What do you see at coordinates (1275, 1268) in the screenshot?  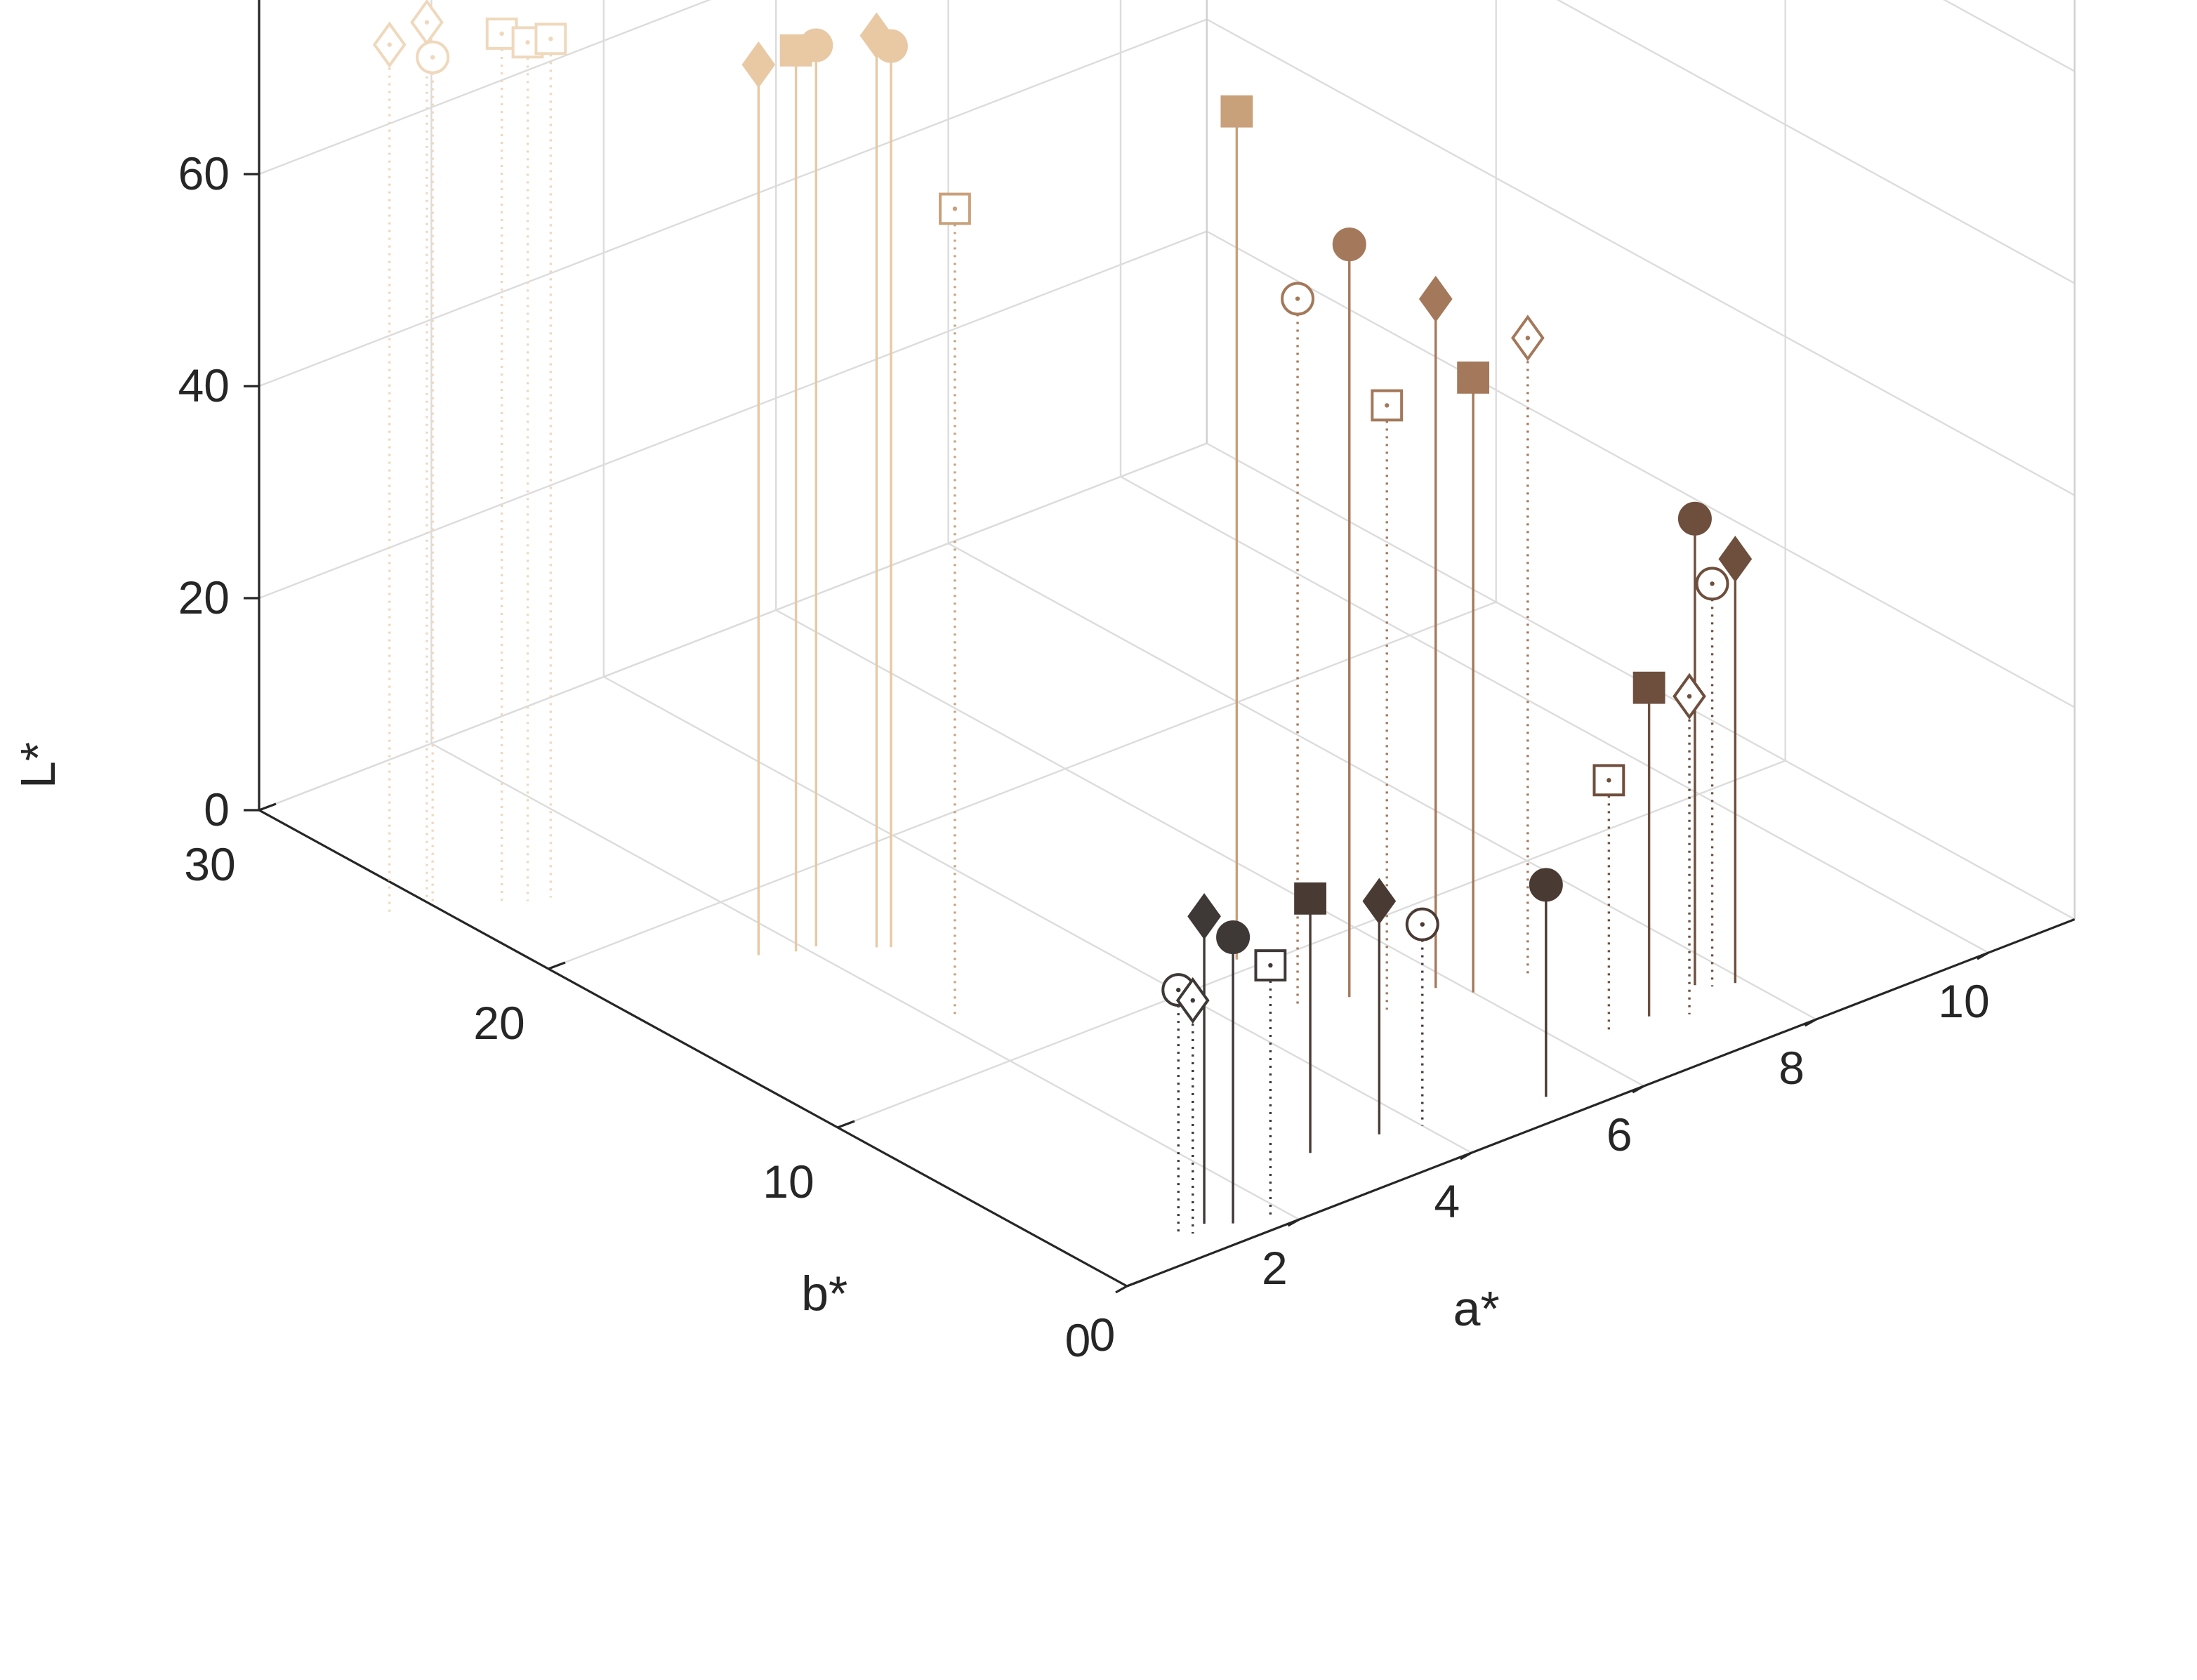 I see `x-tick-label: 2` at bounding box center [1275, 1268].